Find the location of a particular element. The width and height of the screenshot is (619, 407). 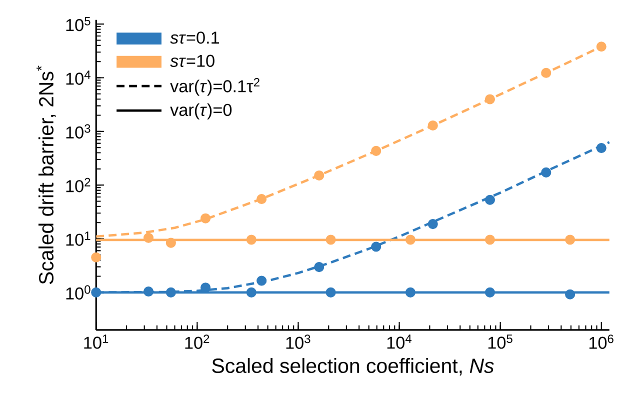

y-tick-label: 10$^{5}$ is located at coordinates (78, 24).